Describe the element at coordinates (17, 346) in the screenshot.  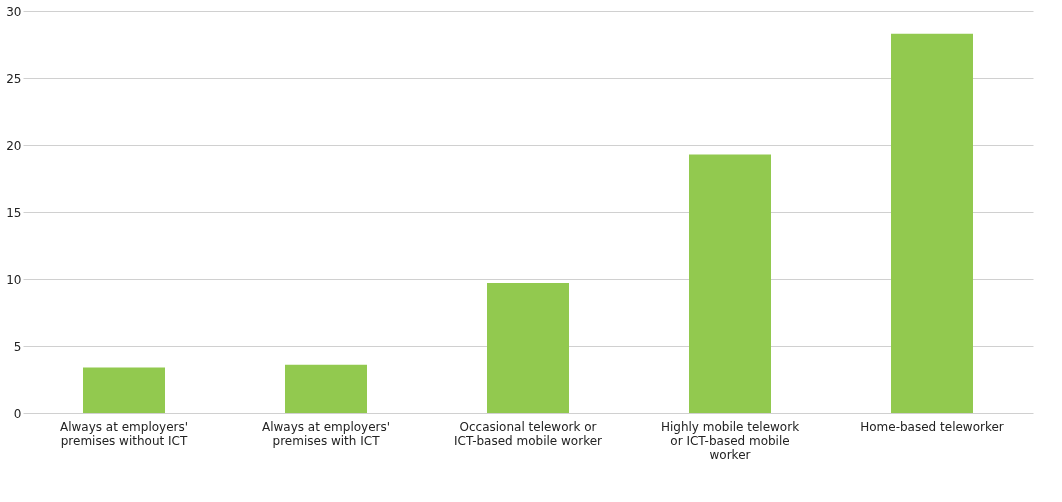
I see `y-tick-label: 5` at that location.